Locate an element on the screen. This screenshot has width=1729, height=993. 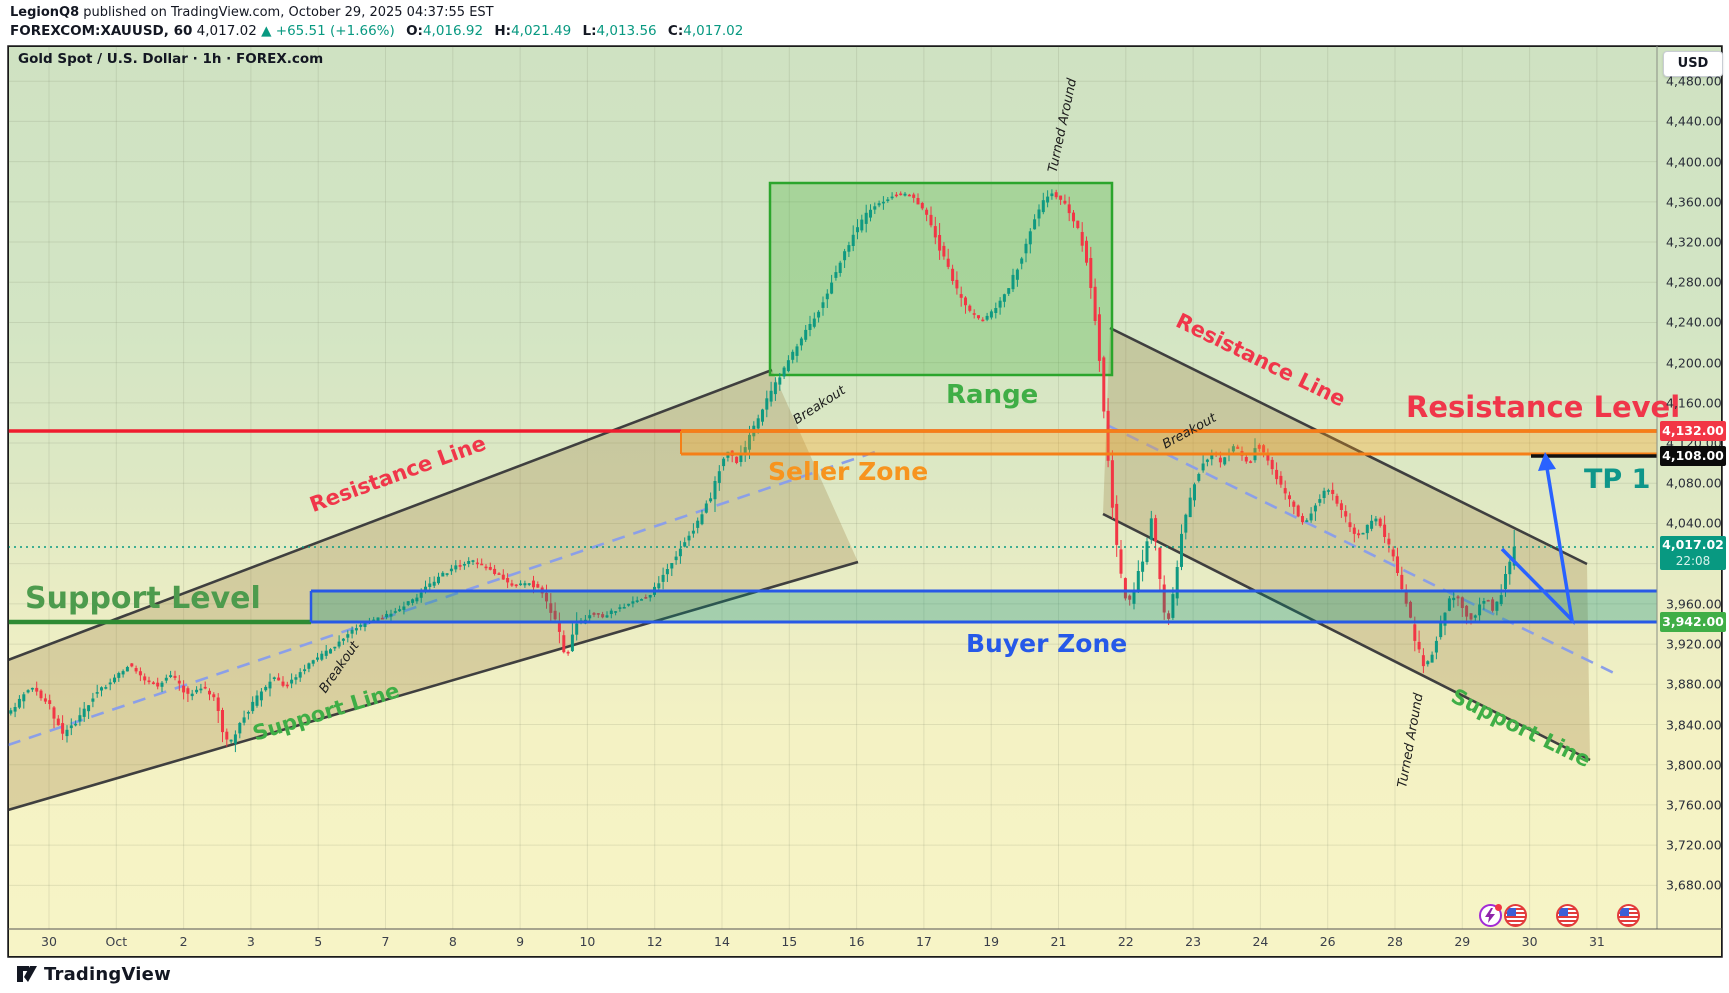
time-axis-label: 29 is located at coordinates (1462, 941).